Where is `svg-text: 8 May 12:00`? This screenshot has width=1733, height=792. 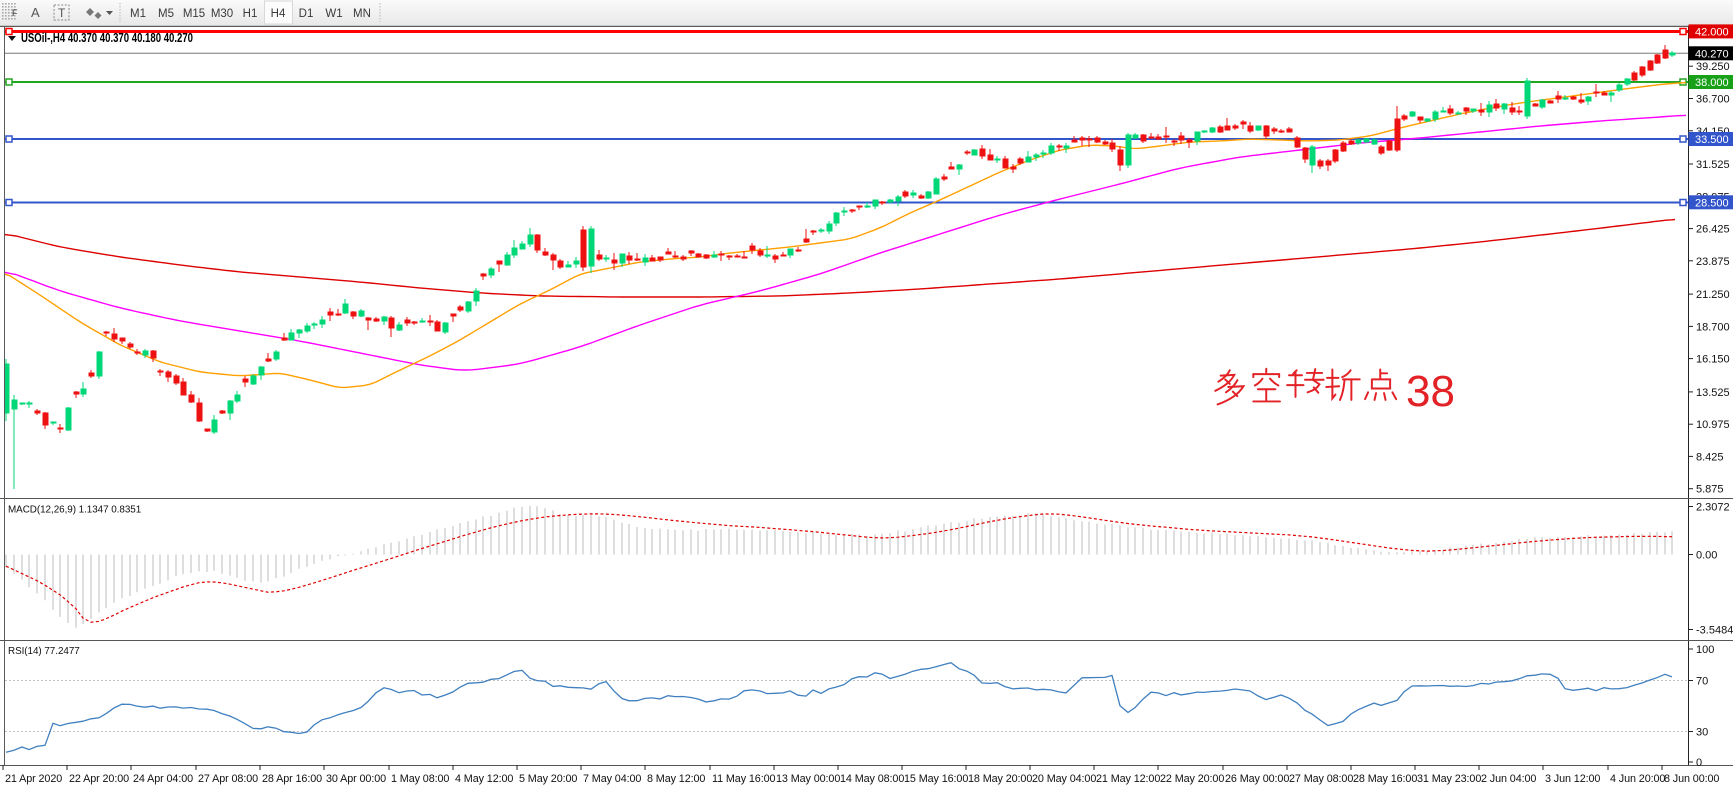 svg-text: 8 May 12:00 is located at coordinates (676, 779).